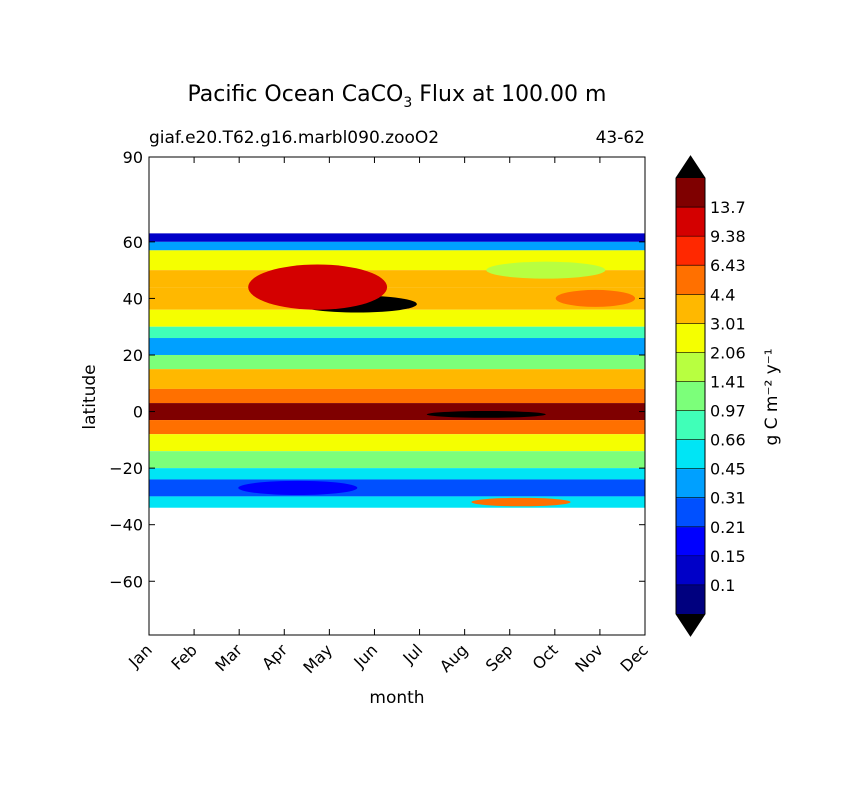 This screenshot has height=788, width=864. What do you see at coordinates (90, 396) in the screenshot?
I see `y-axis-label: latitude` at bounding box center [90, 396].